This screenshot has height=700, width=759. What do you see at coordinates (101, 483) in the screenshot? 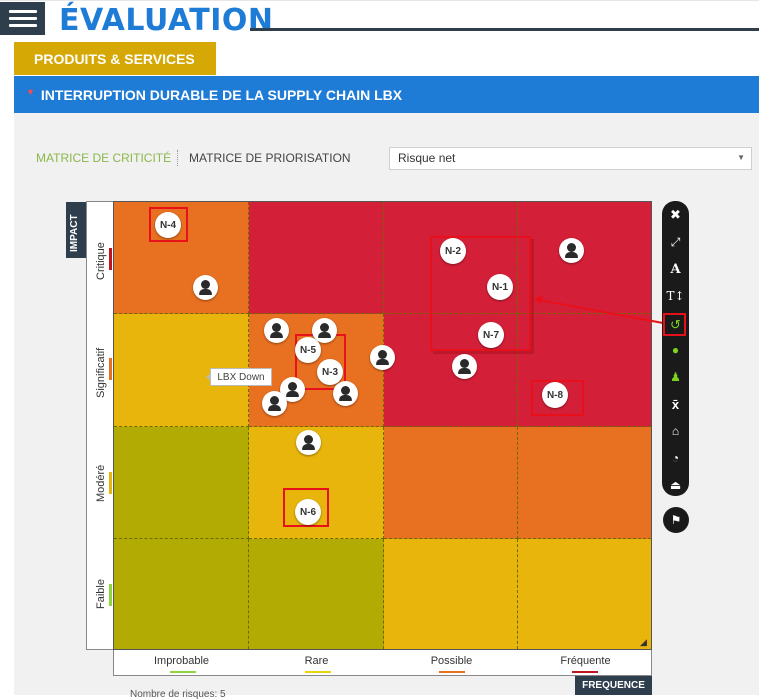
I see `y-label-modere: Modéré` at bounding box center [101, 483].